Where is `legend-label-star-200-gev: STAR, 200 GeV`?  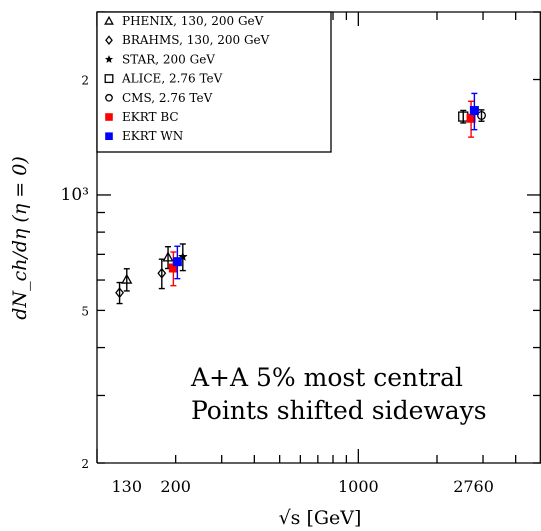
legend-label-star-200-gev: STAR, 200 GeV is located at coordinates (168, 59).